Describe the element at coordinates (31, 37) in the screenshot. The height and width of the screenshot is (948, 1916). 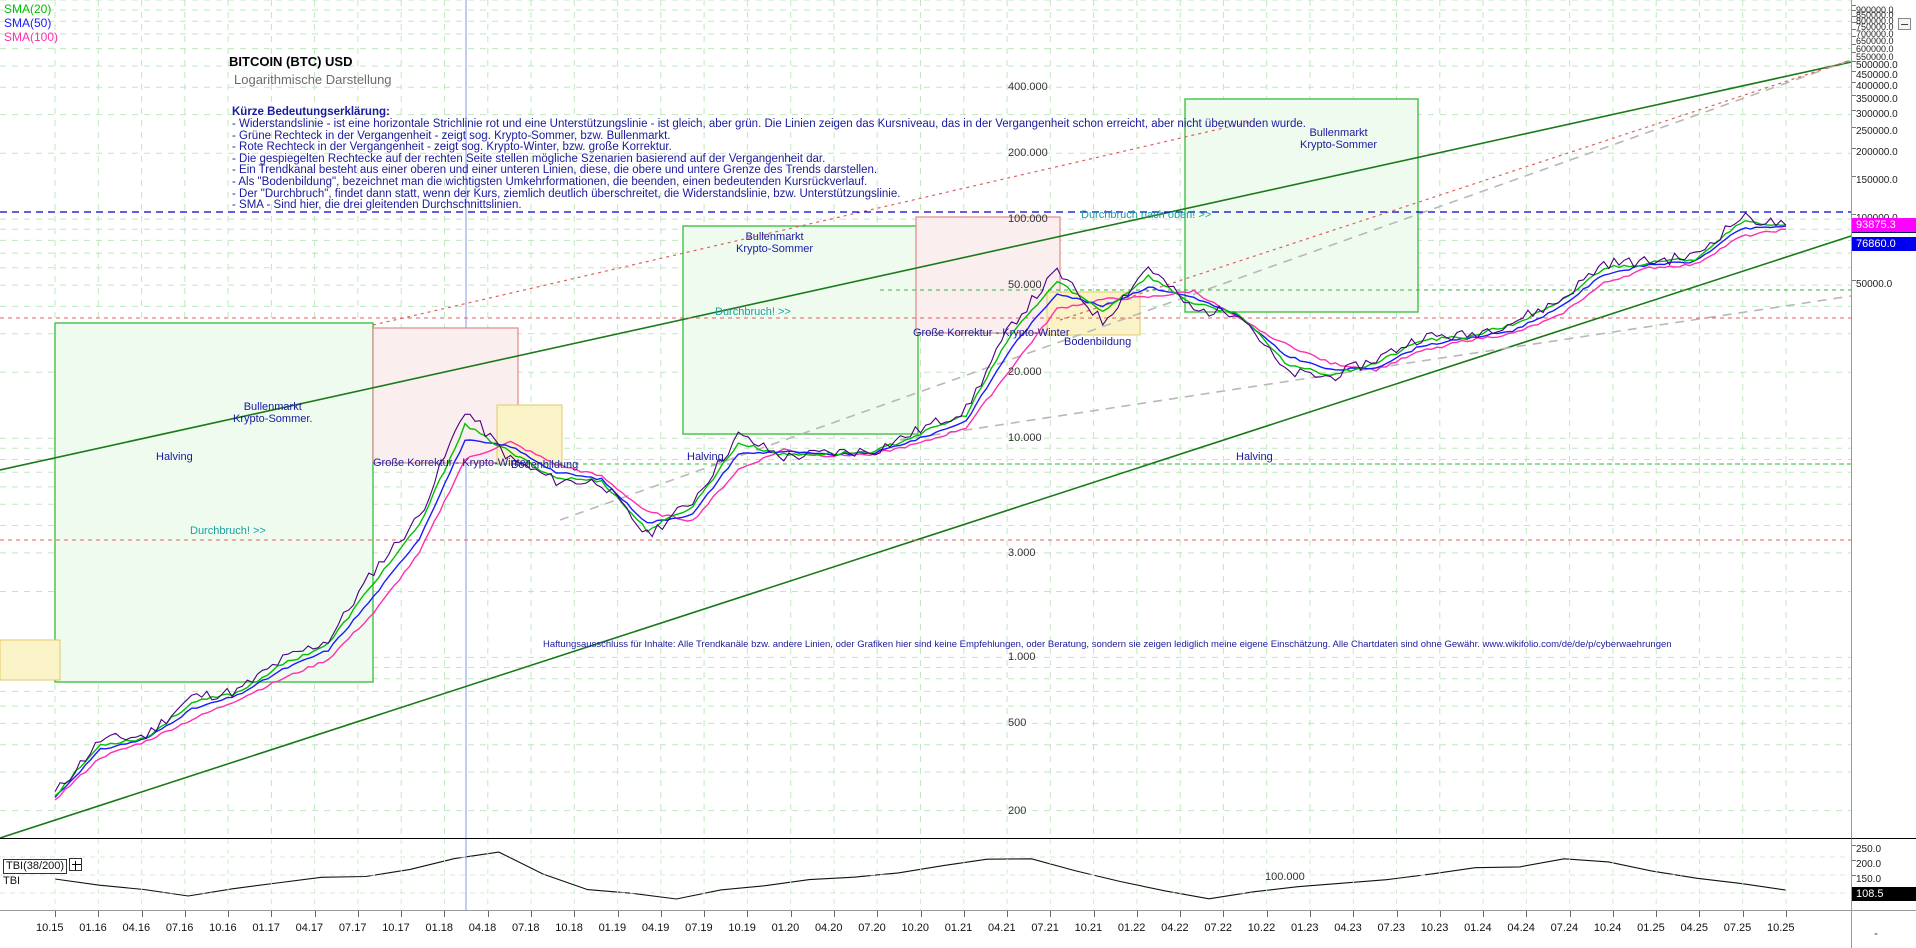
I see `legend-sma100: SMA(100)` at that location.